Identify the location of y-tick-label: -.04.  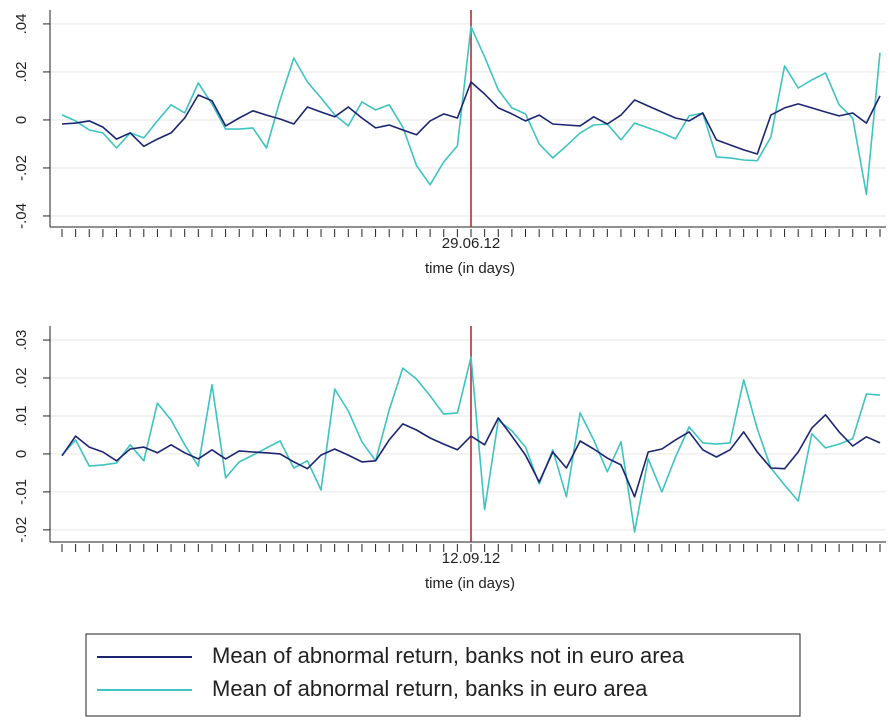
(21, 216).